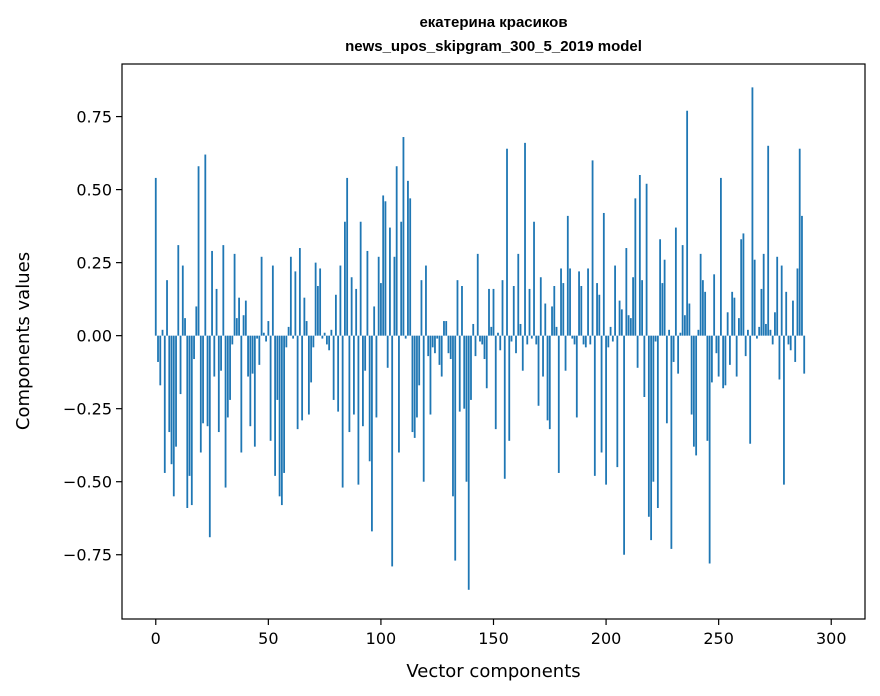 This screenshot has height=696, width=880. Describe the element at coordinates (381, 638) in the screenshot. I see `x-tick-label: 100` at that location.